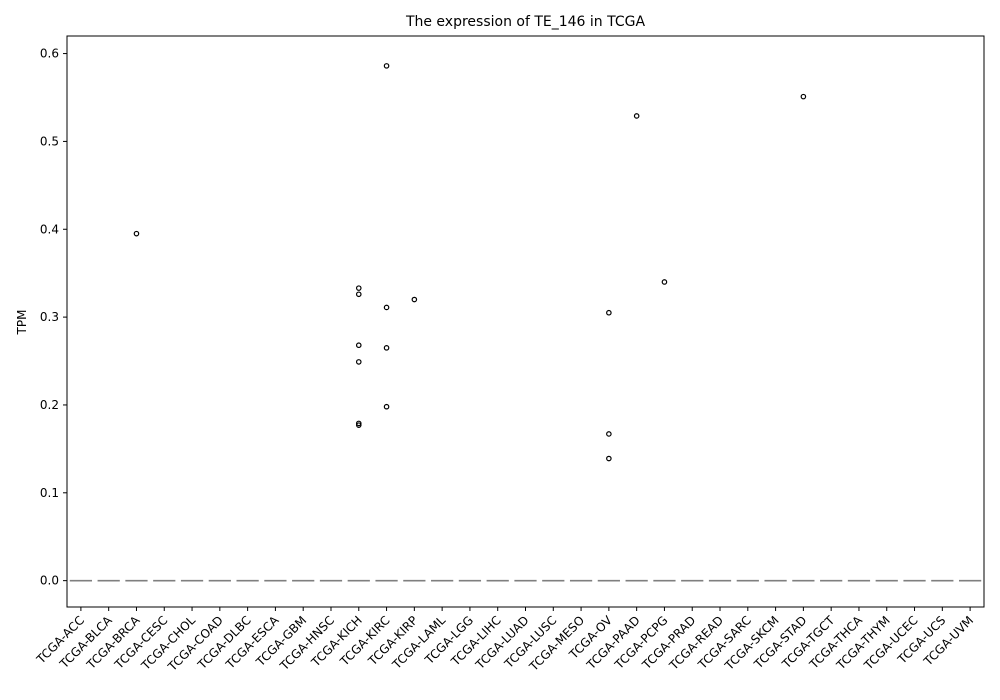  Describe the element at coordinates (22, 323) in the screenshot. I see `y-axis-label: TPM` at that location.